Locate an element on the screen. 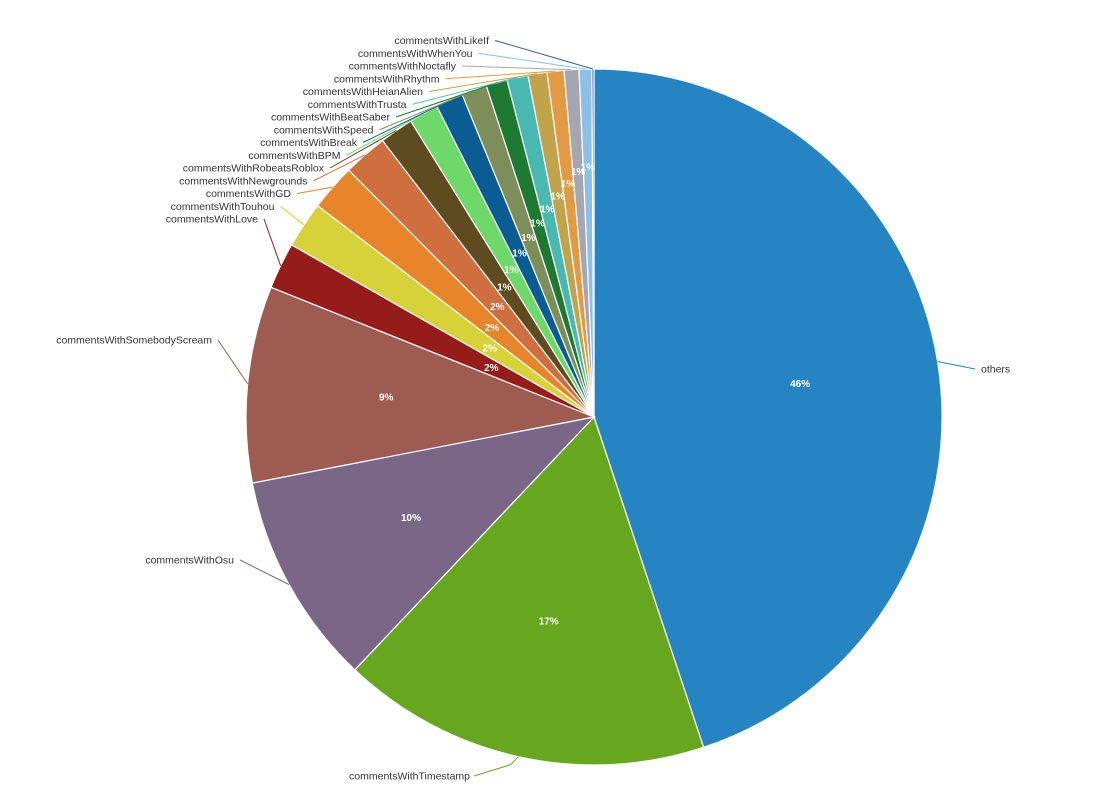 This screenshot has width=1102, height=812. pie-slice-comments-with-somebody-scream is located at coordinates (421, 385).